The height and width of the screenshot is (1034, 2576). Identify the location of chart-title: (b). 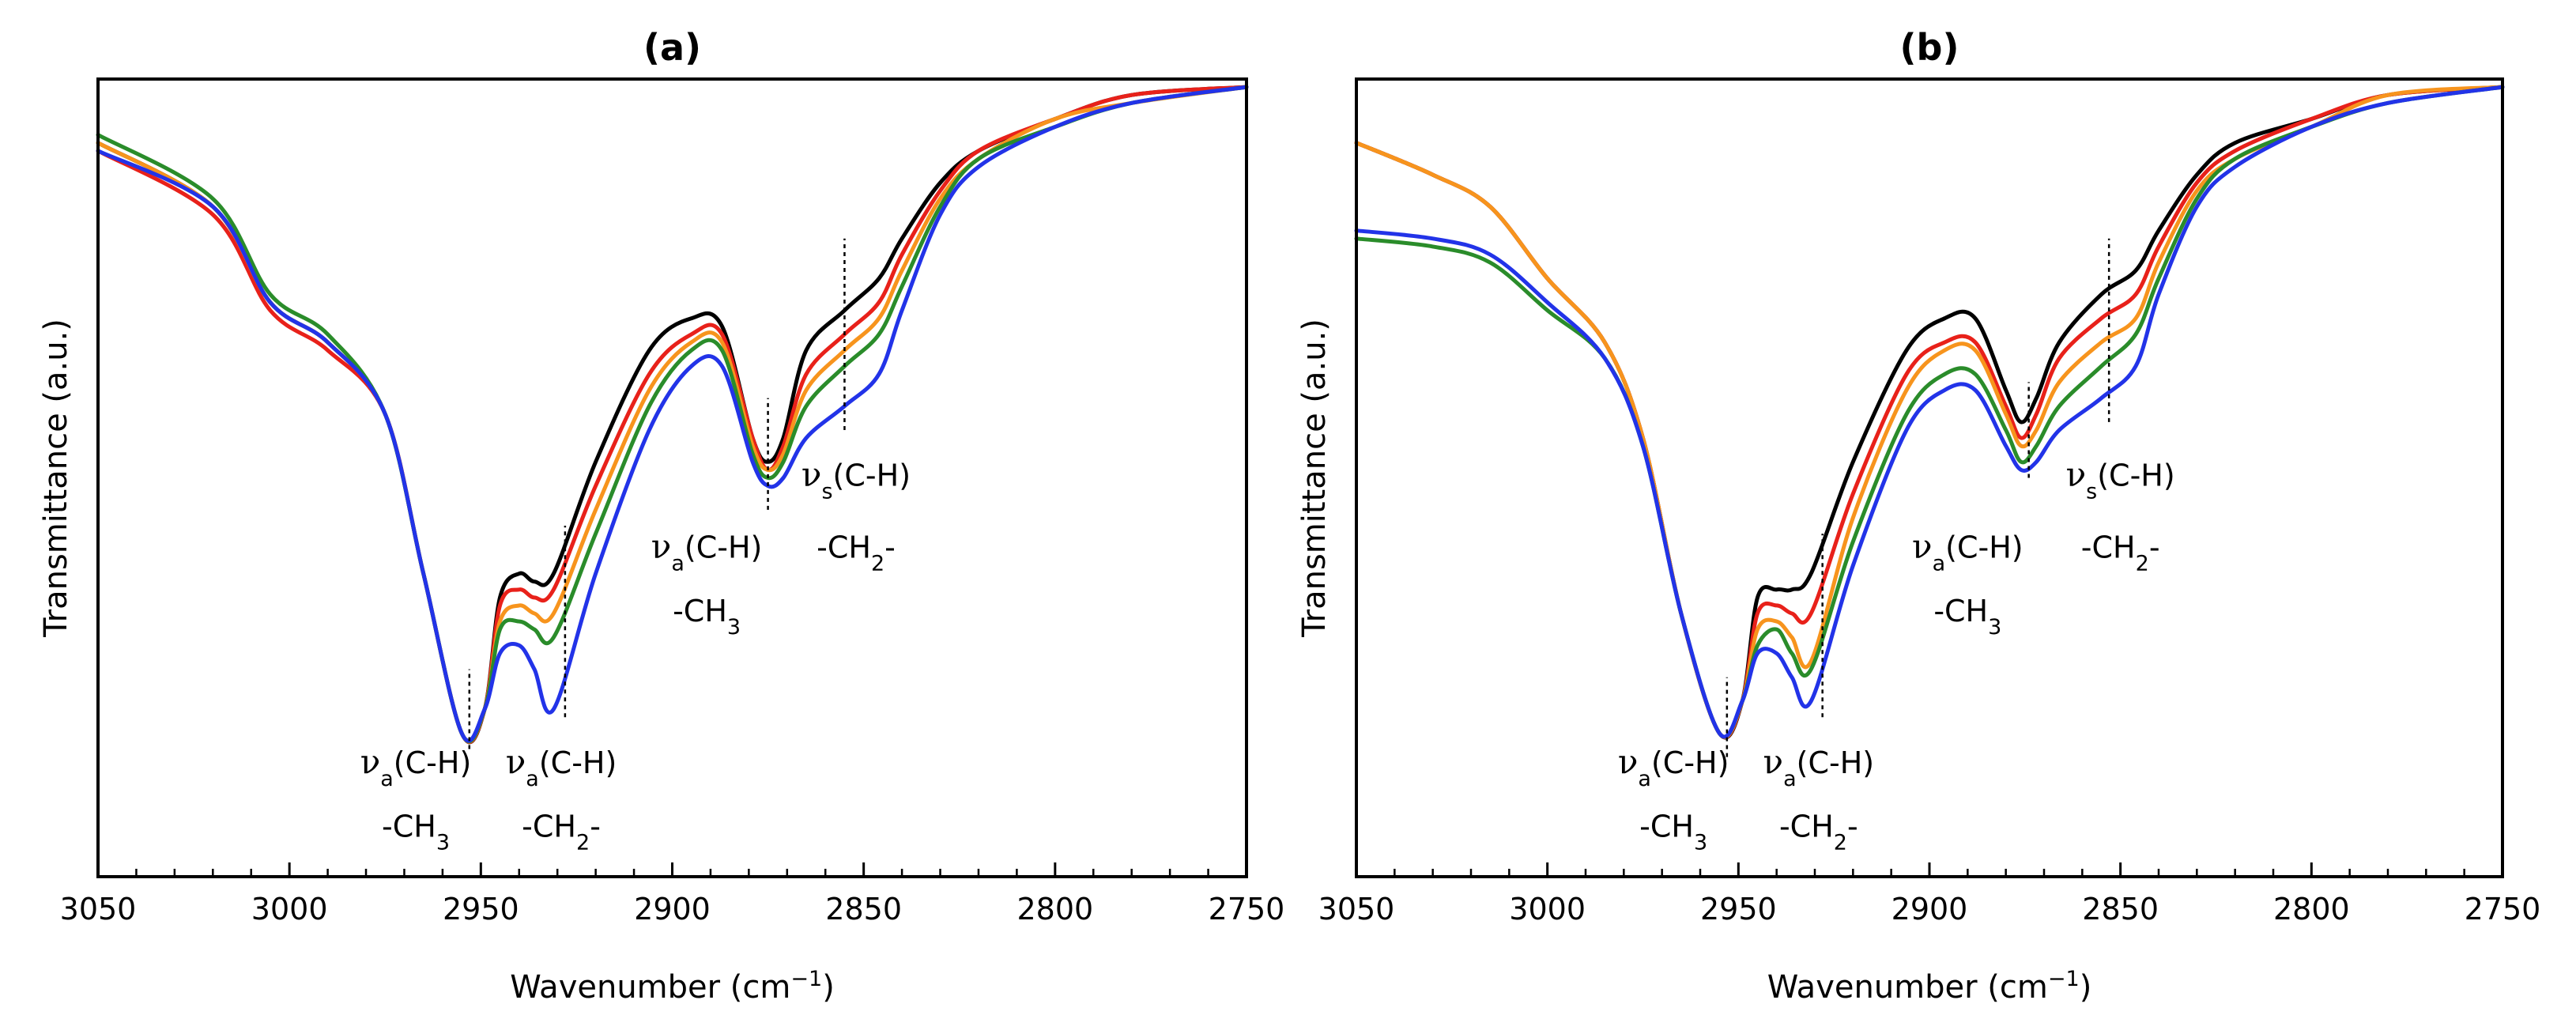
(1930, 47).